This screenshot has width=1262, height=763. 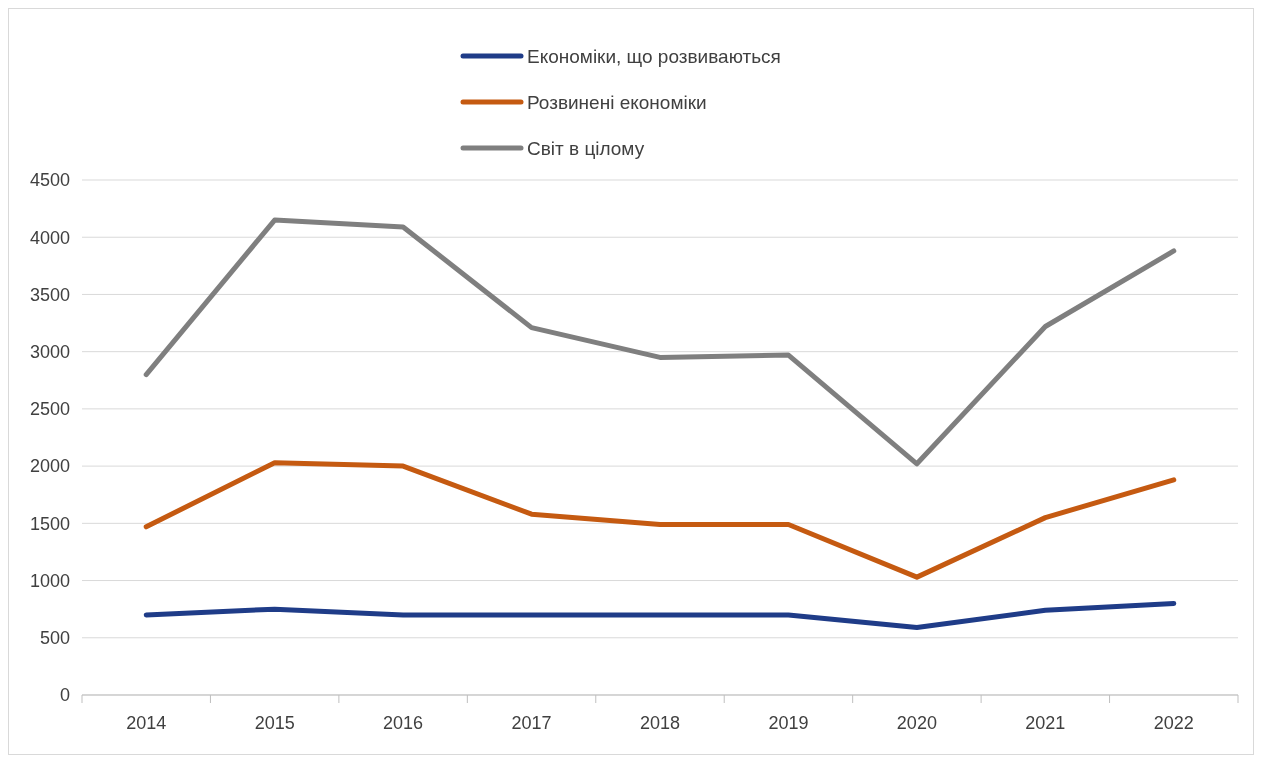 What do you see at coordinates (1173, 723) in the screenshot?
I see `x-tick-label: 2022` at bounding box center [1173, 723].